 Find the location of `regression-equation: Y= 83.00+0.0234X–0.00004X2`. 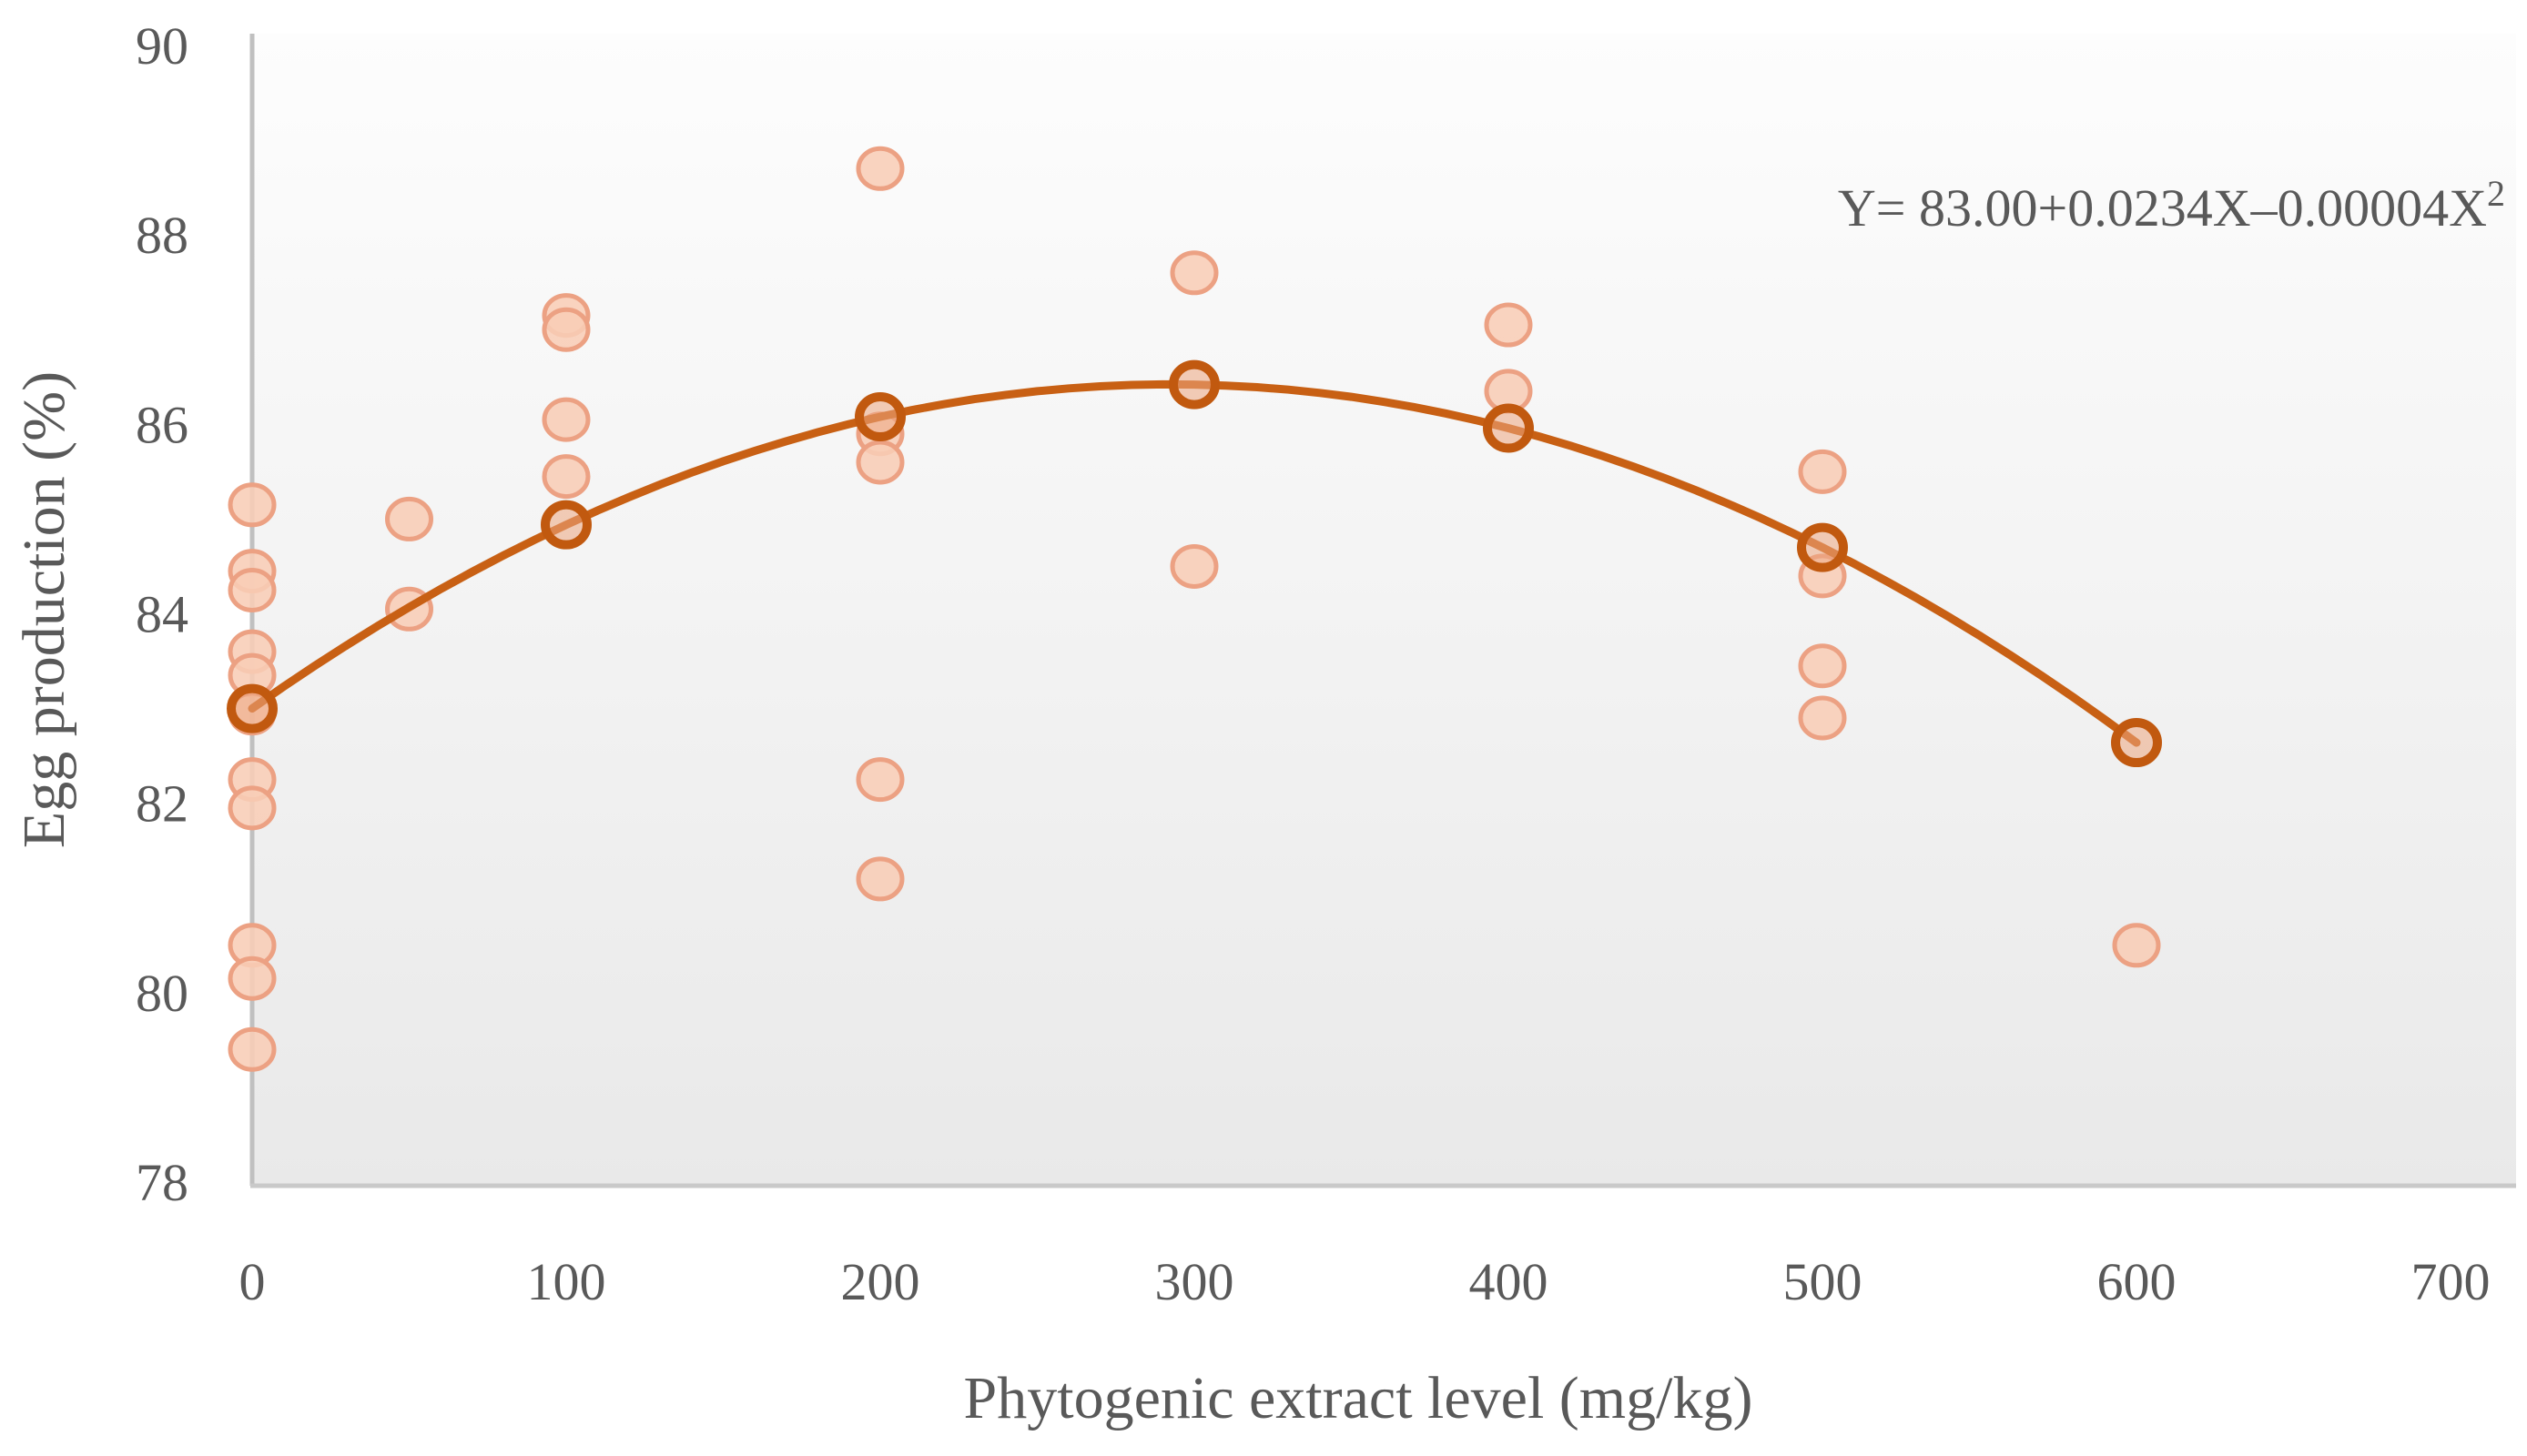

regression-equation: Y= 83.00+0.0234X–0.00004X2 is located at coordinates (2171, 206).